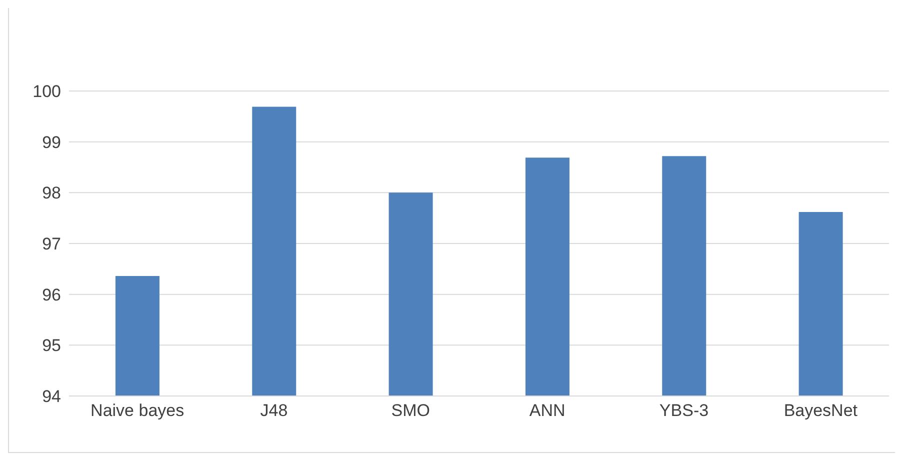  What do you see at coordinates (51, 346) in the screenshot?
I see `y-tick-label: 95` at bounding box center [51, 346].